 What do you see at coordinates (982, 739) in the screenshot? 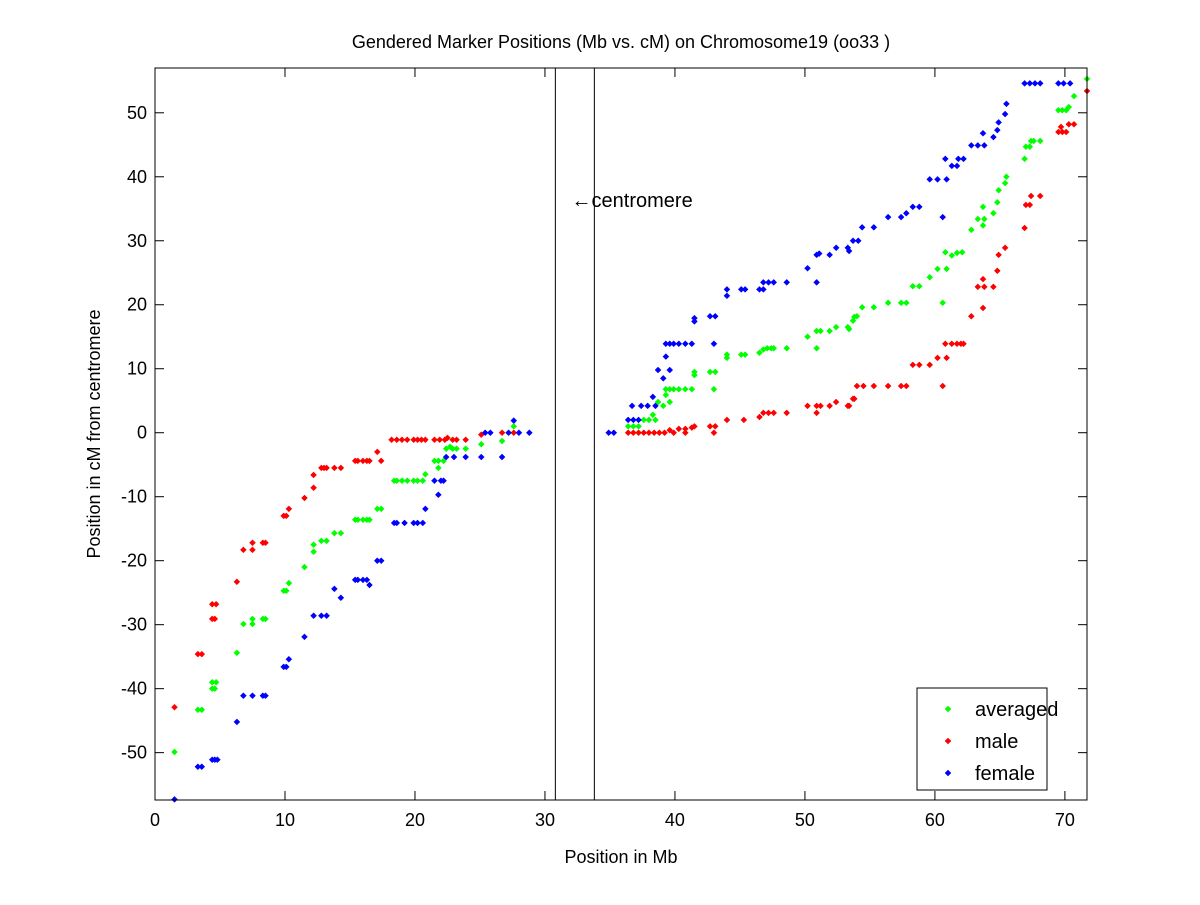
I see `legend-box` at bounding box center [982, 739].